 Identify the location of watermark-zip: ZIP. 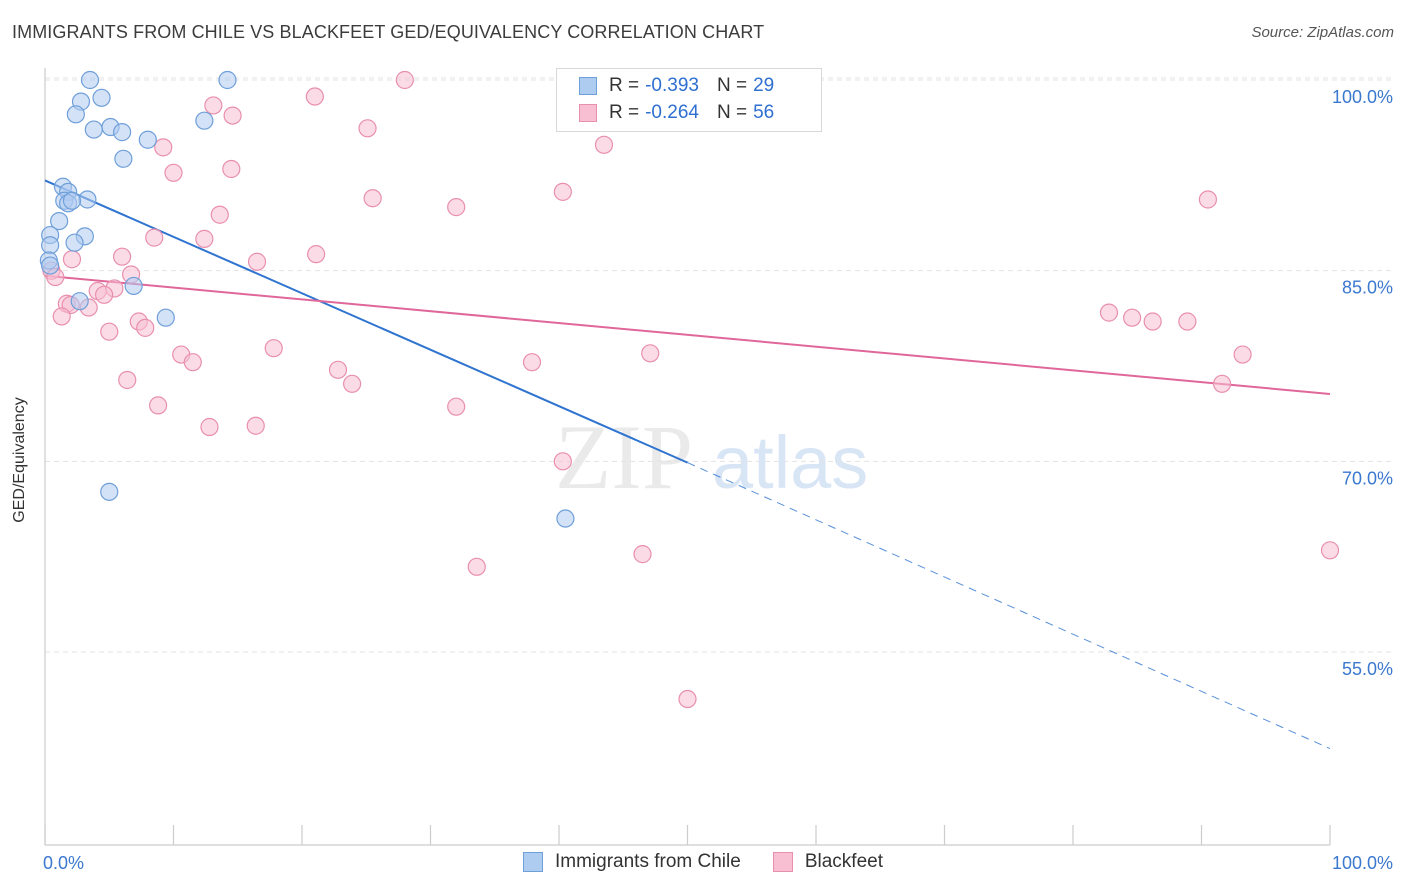
(624, 457).